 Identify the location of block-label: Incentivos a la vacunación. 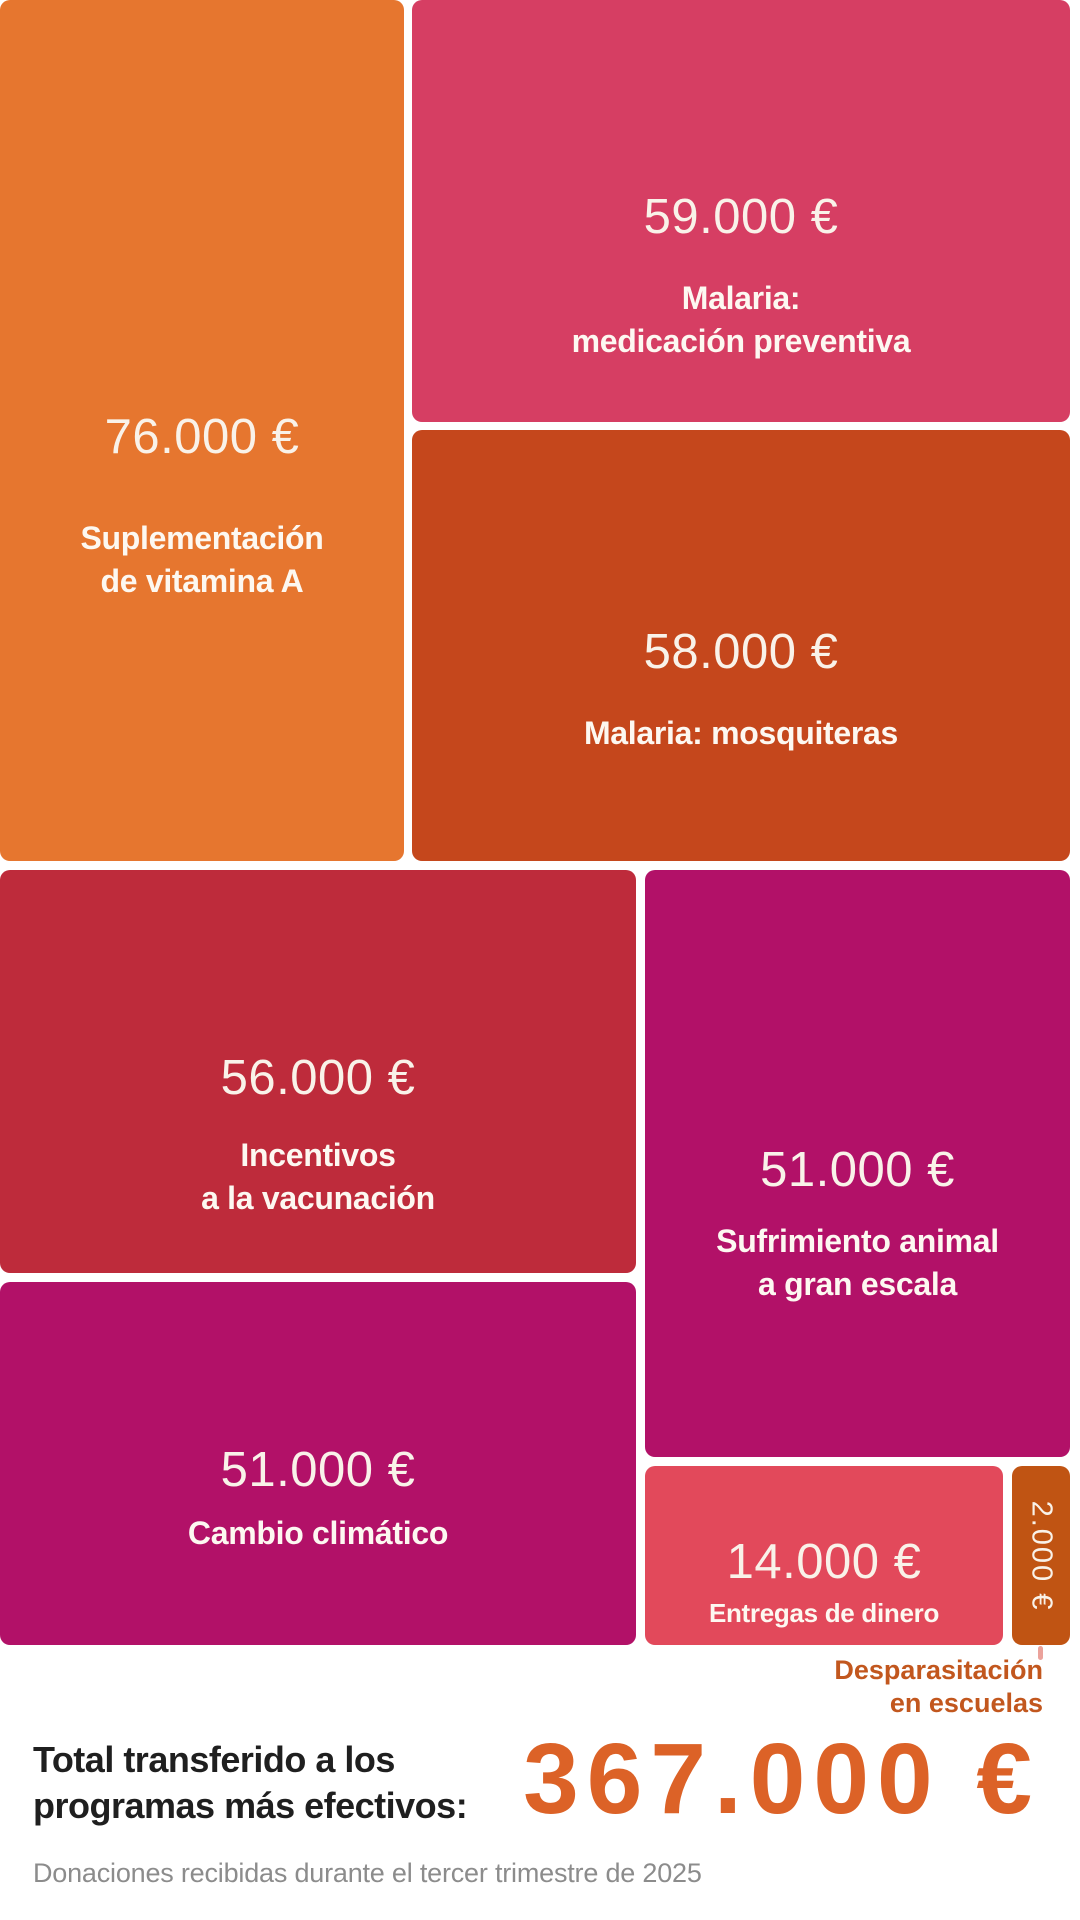
(318, 1177).